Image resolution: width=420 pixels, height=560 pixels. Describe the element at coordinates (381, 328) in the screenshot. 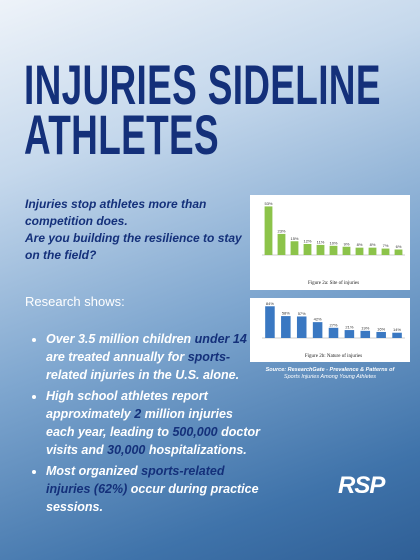

I see `value-label: 16%` at that location.